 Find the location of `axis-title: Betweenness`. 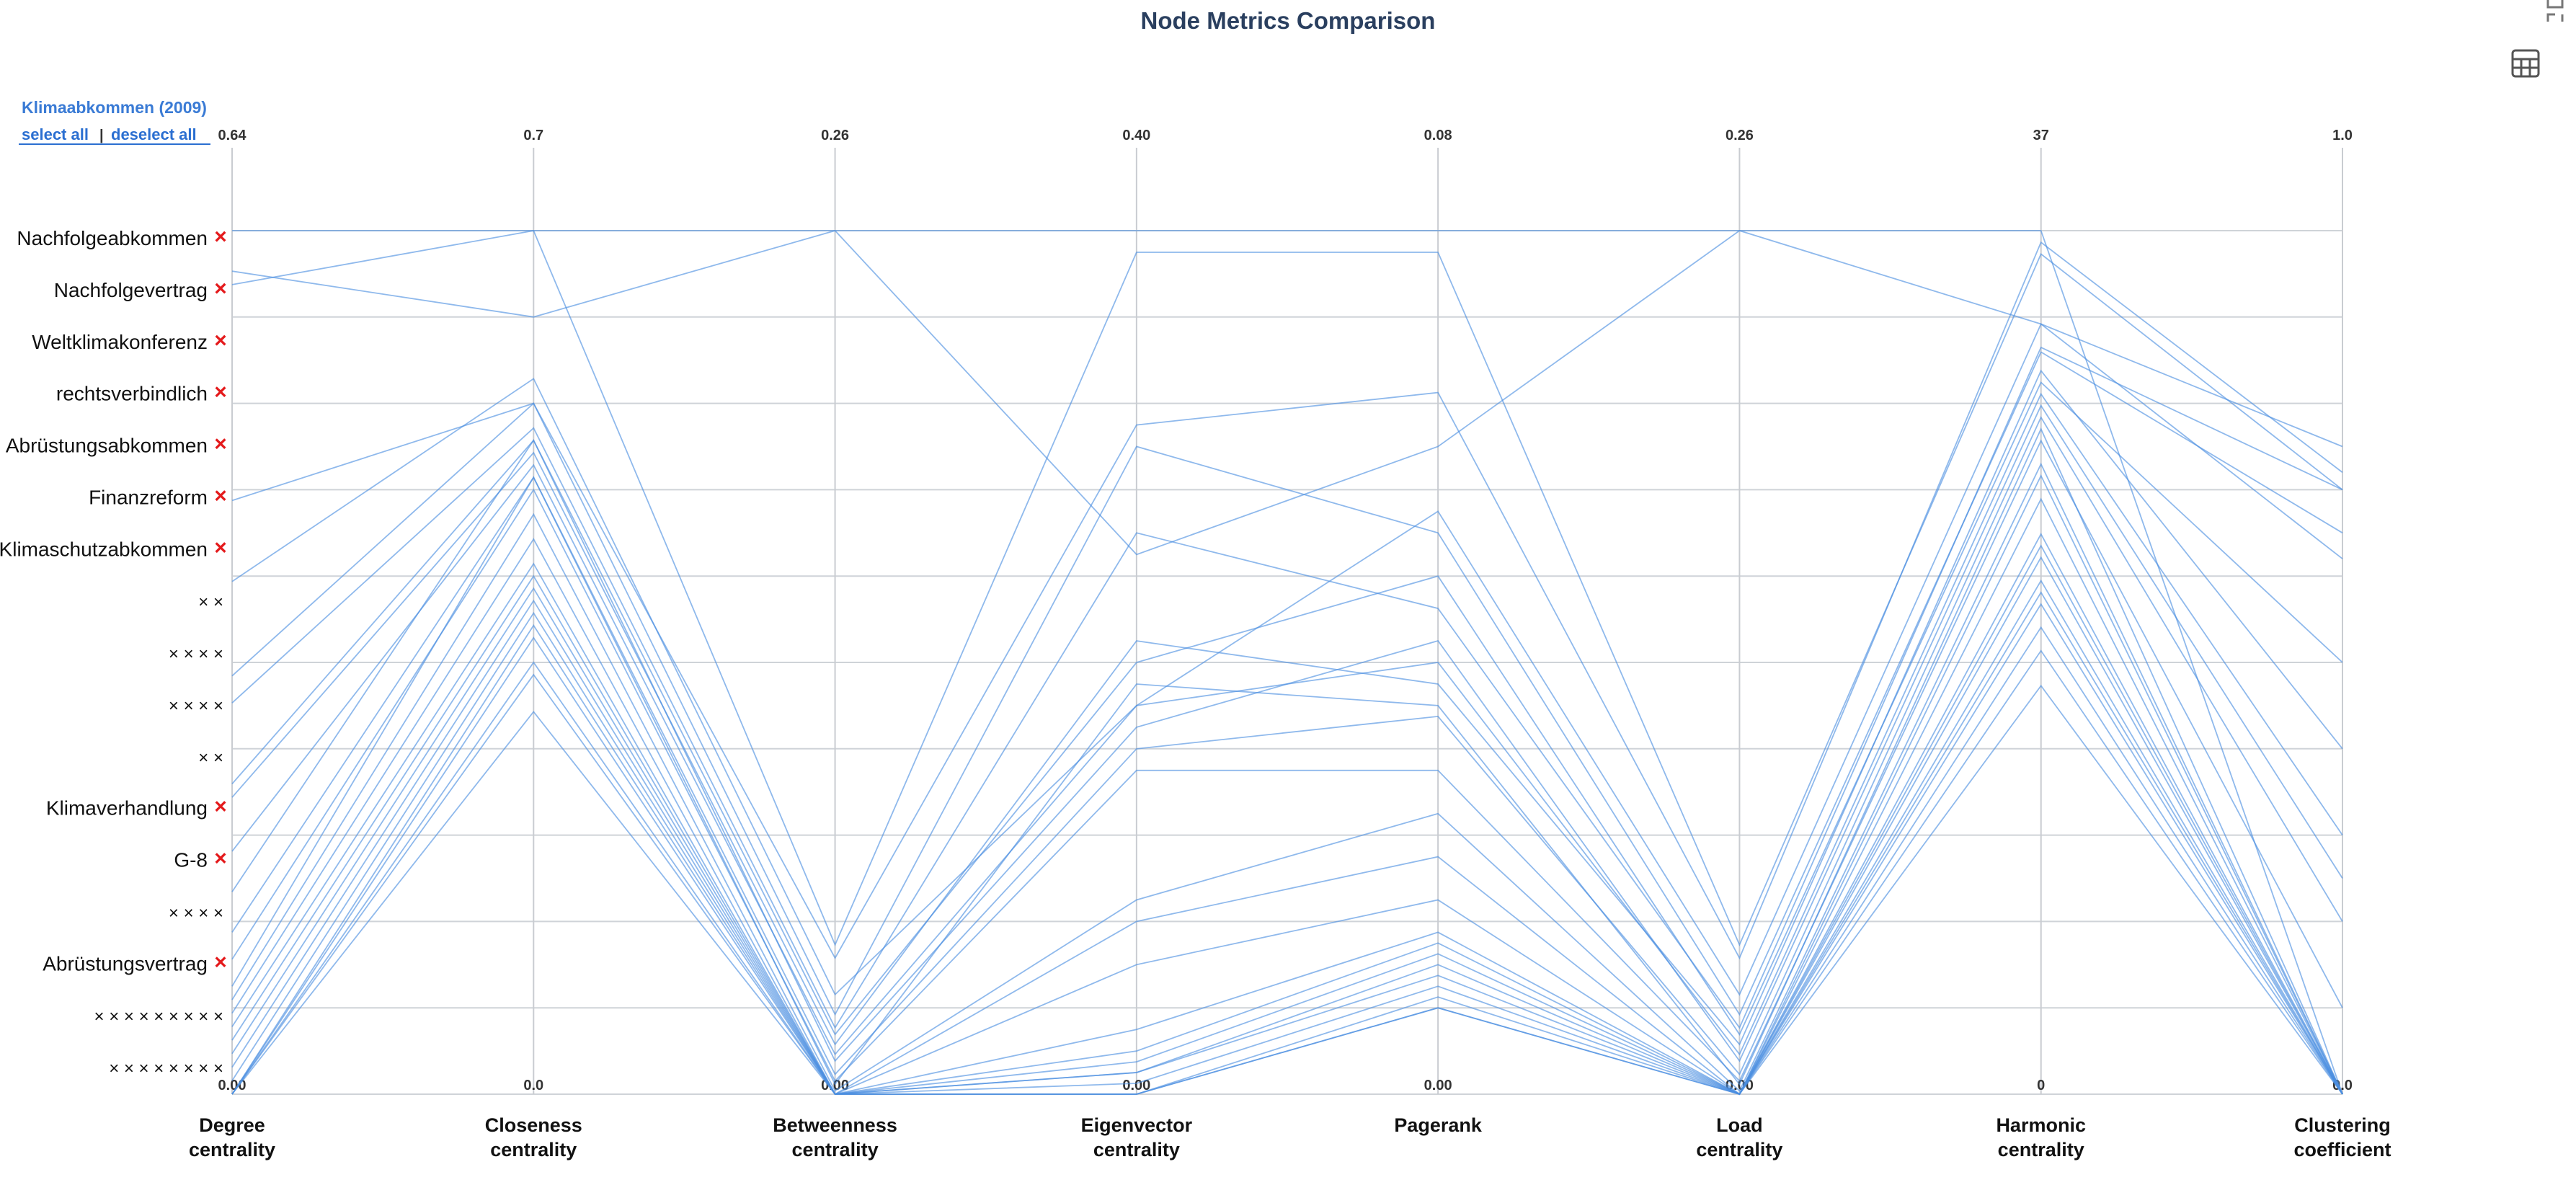

axis-title: Betweenness is located at coordinates (835, 1125).